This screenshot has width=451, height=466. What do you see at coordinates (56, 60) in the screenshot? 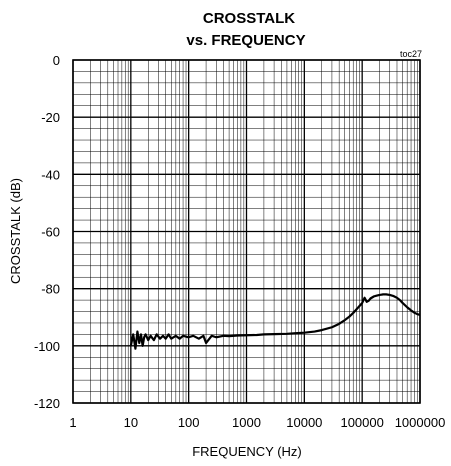
I see `y-tick-label: 0` at bounding box center [56, 60].